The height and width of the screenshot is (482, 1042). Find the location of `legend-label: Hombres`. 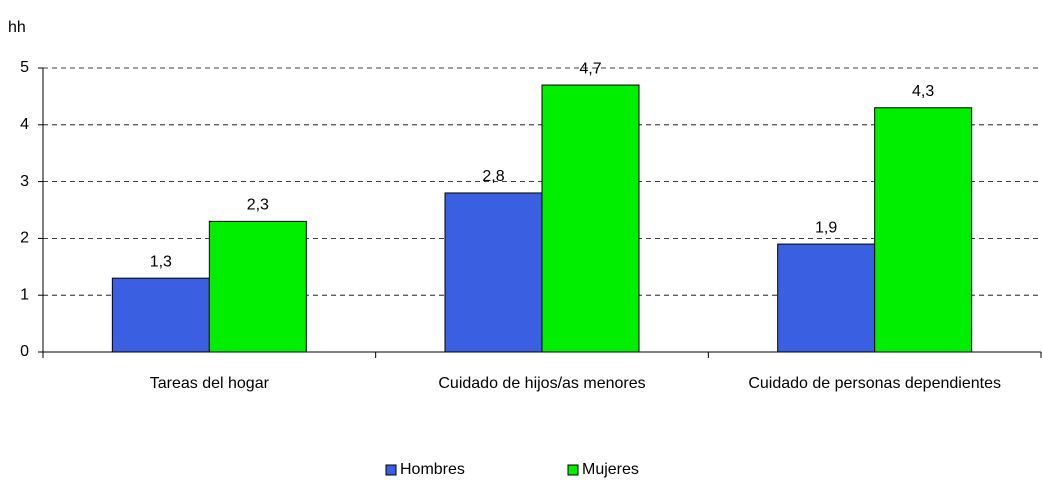

legend-label: Hombres is located at coordinates (432, 469).